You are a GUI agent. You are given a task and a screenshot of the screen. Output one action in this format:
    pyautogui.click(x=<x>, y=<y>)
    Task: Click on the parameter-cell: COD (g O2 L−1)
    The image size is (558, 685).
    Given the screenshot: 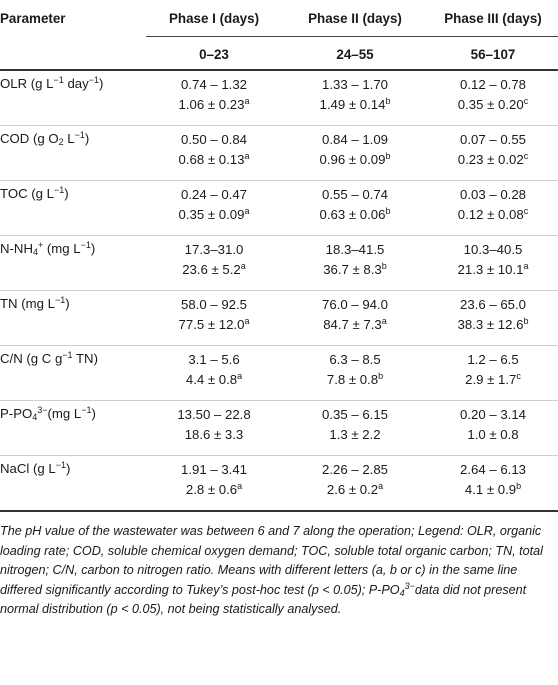 What is the action you would take?
    pyautogui.click(x=45, y=138)
    